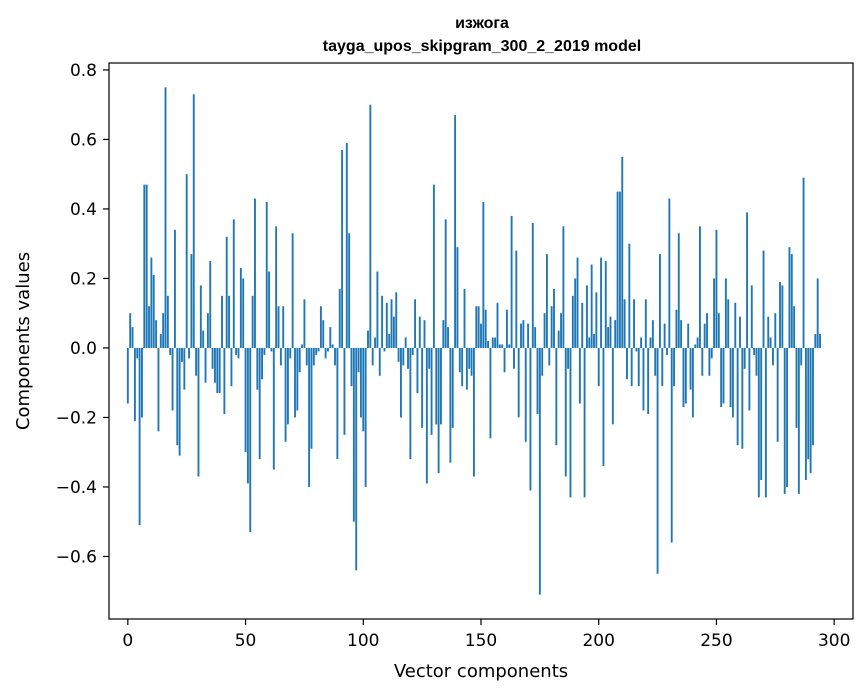 Image resolution: width=867 pixels, height=696 pixels. What do you see at coordinates (481, 671) in the screenshot?
I see `x-axis-label: Vector components` at bounding box center [481, 671].